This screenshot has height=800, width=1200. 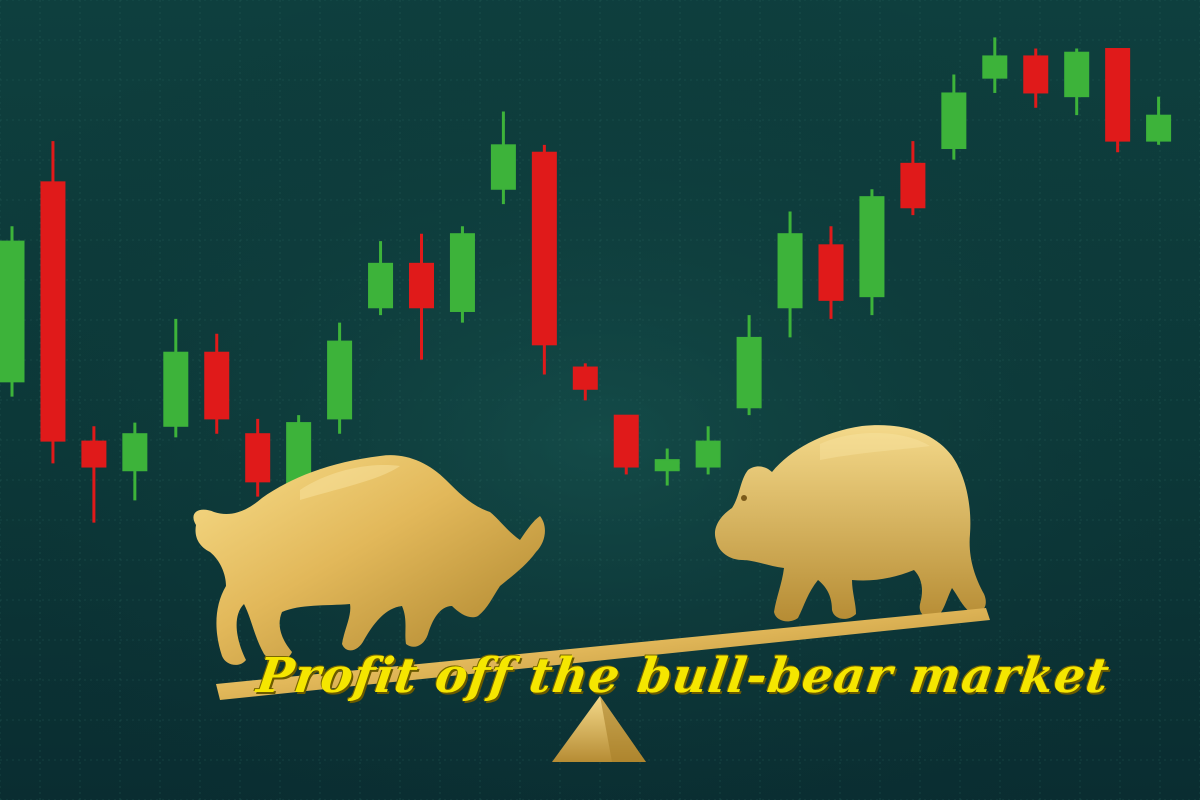 I want to click on bull-body, so click(x=369, y=560).